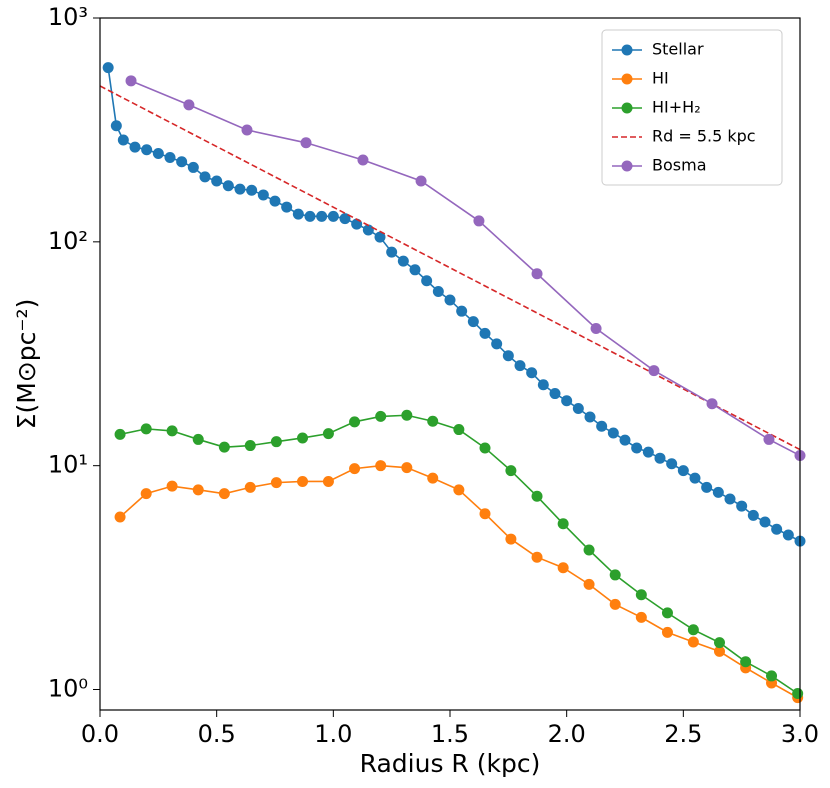  What do you see at coordinates (683, 734) in the screenshot?
I see `x-tick-label: 2.5` at bounding box center [683, 734].